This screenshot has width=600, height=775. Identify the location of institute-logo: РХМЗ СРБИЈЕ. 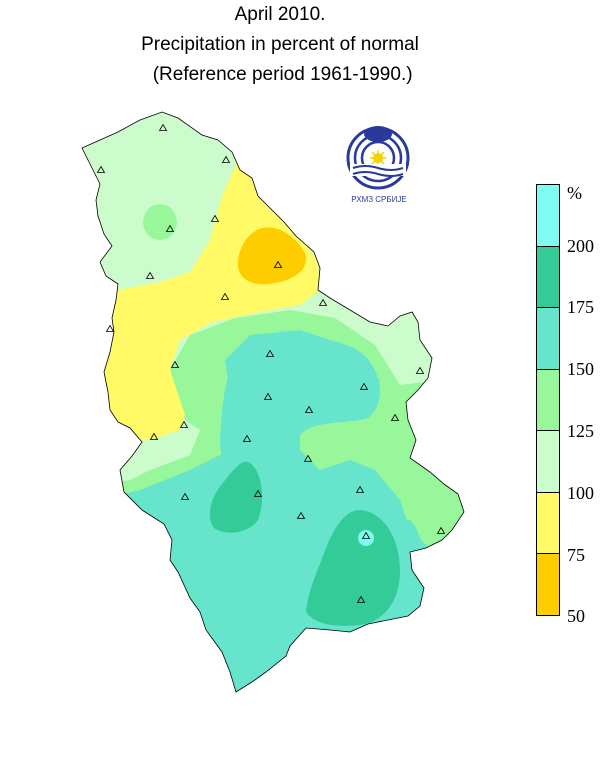
(380, 165).